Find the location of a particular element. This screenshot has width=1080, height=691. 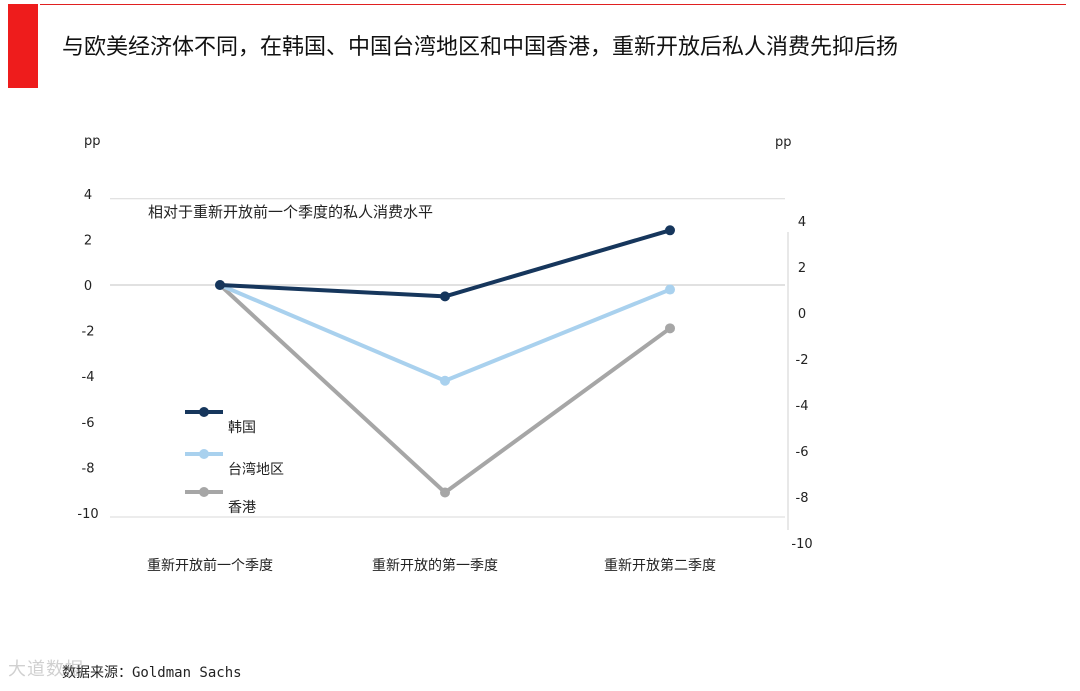

category-label: 重新开放的第一季度 is located at coordinates (435, 565).